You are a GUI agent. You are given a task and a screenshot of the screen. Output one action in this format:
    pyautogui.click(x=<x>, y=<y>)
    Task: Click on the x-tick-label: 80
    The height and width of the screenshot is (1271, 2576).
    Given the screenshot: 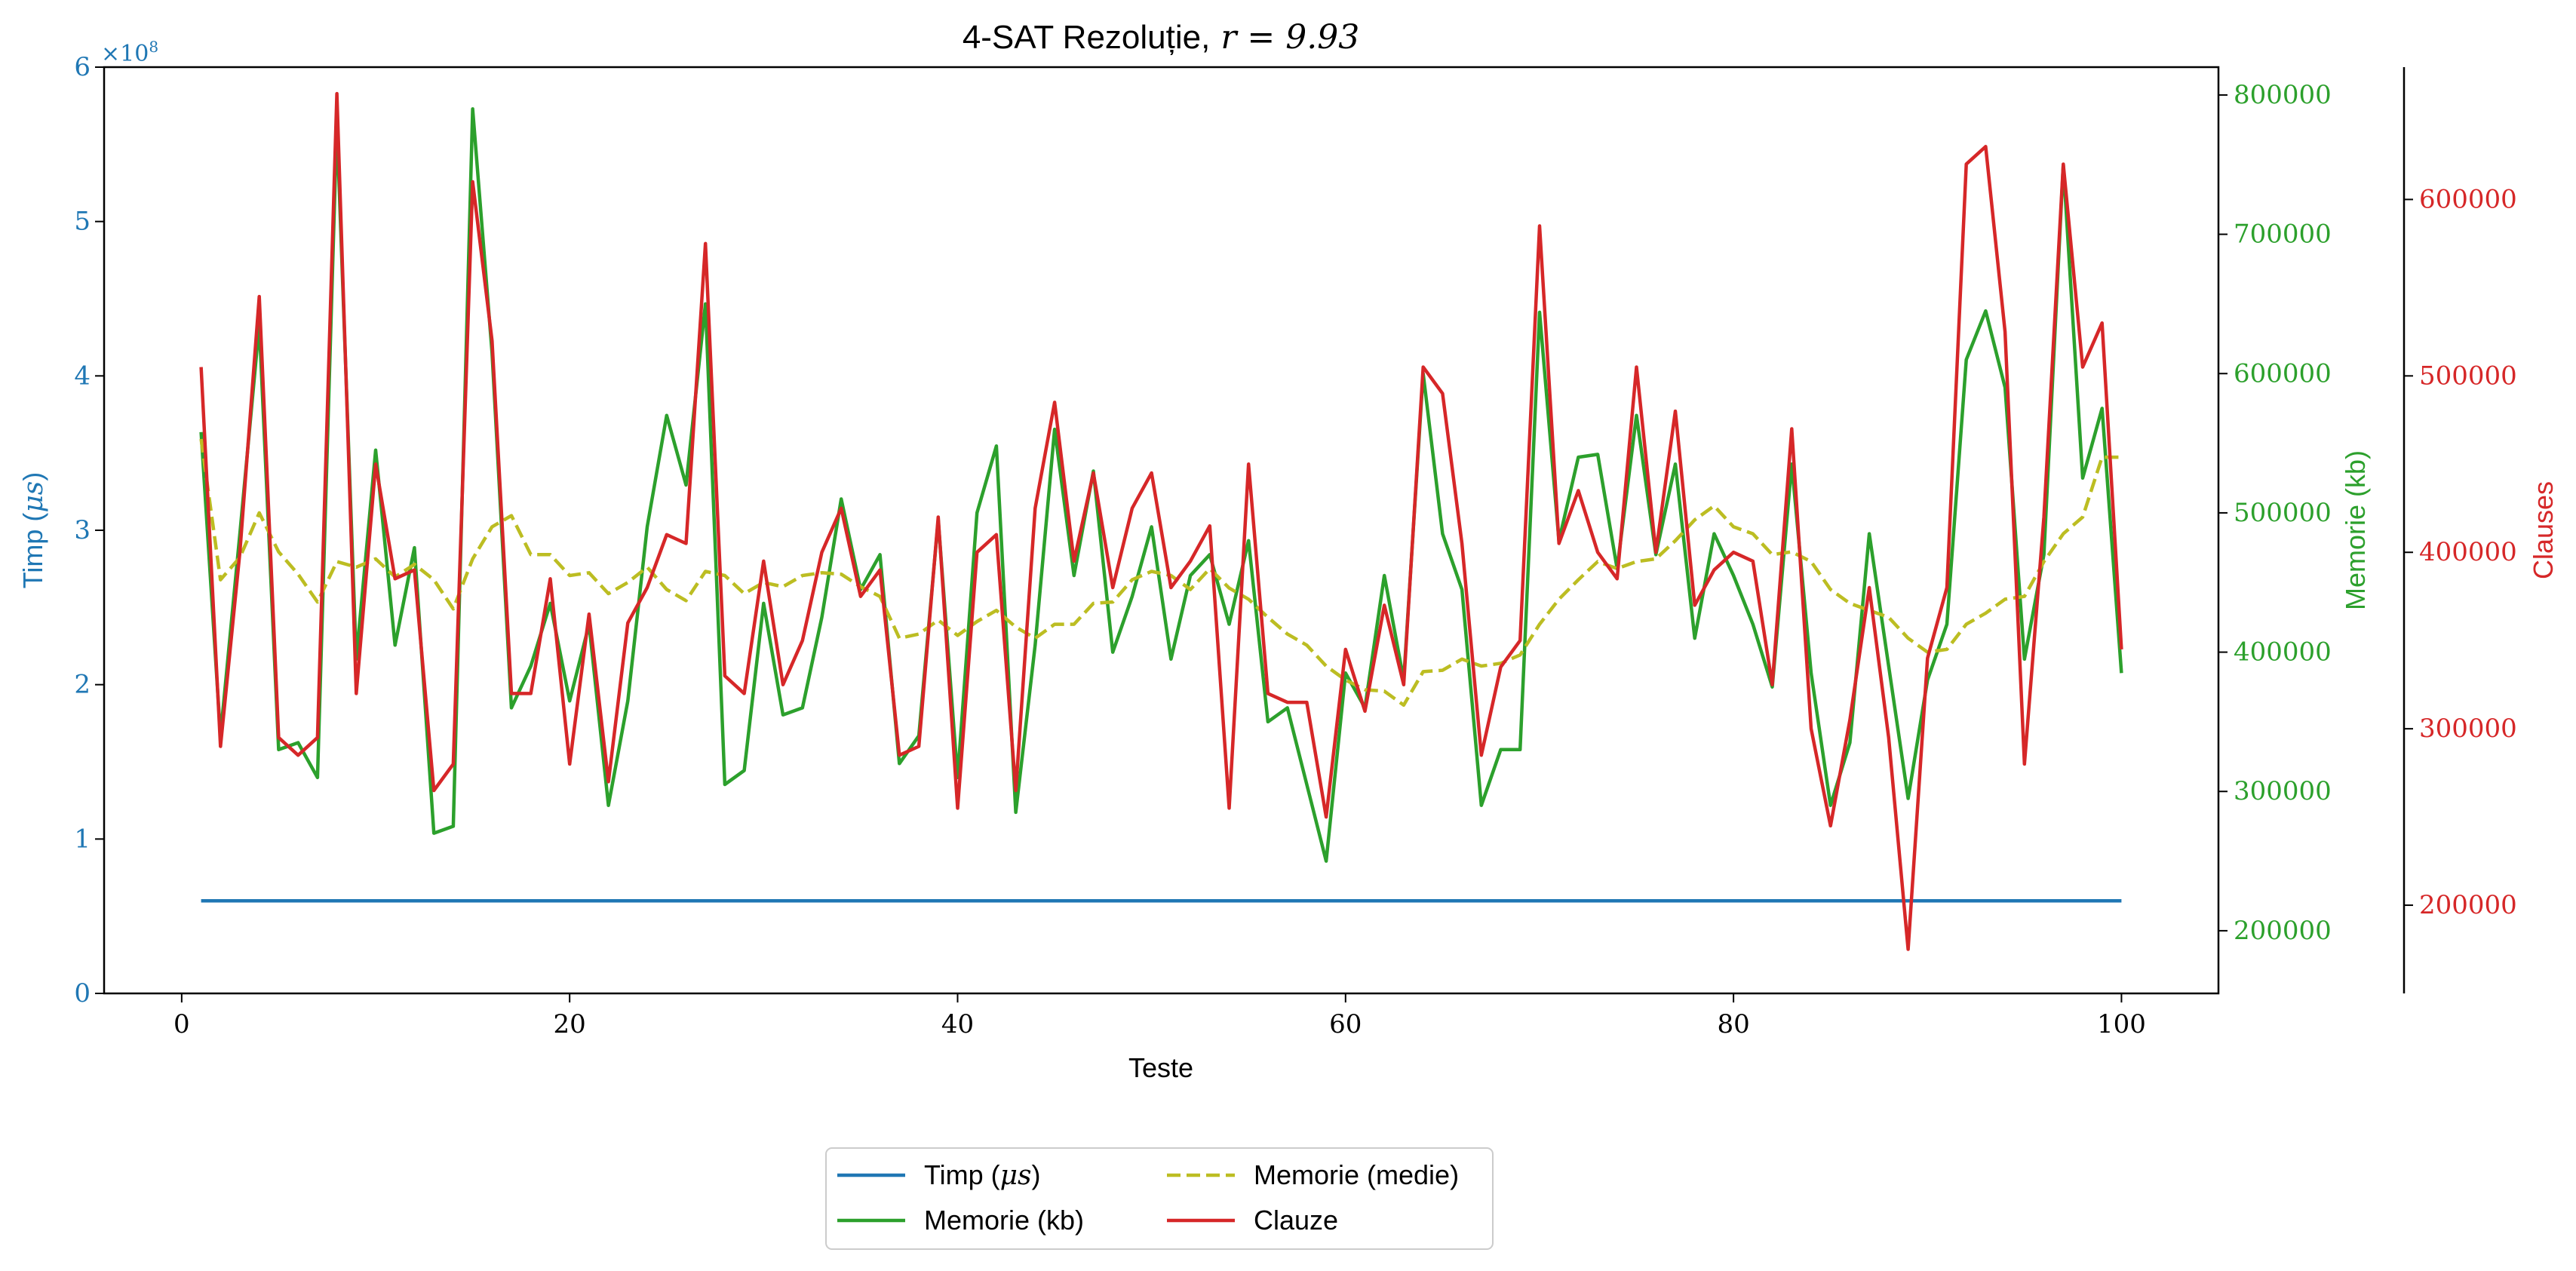 What is the action you would take?
    pyautogui.click(x=1733, y=1024)
    